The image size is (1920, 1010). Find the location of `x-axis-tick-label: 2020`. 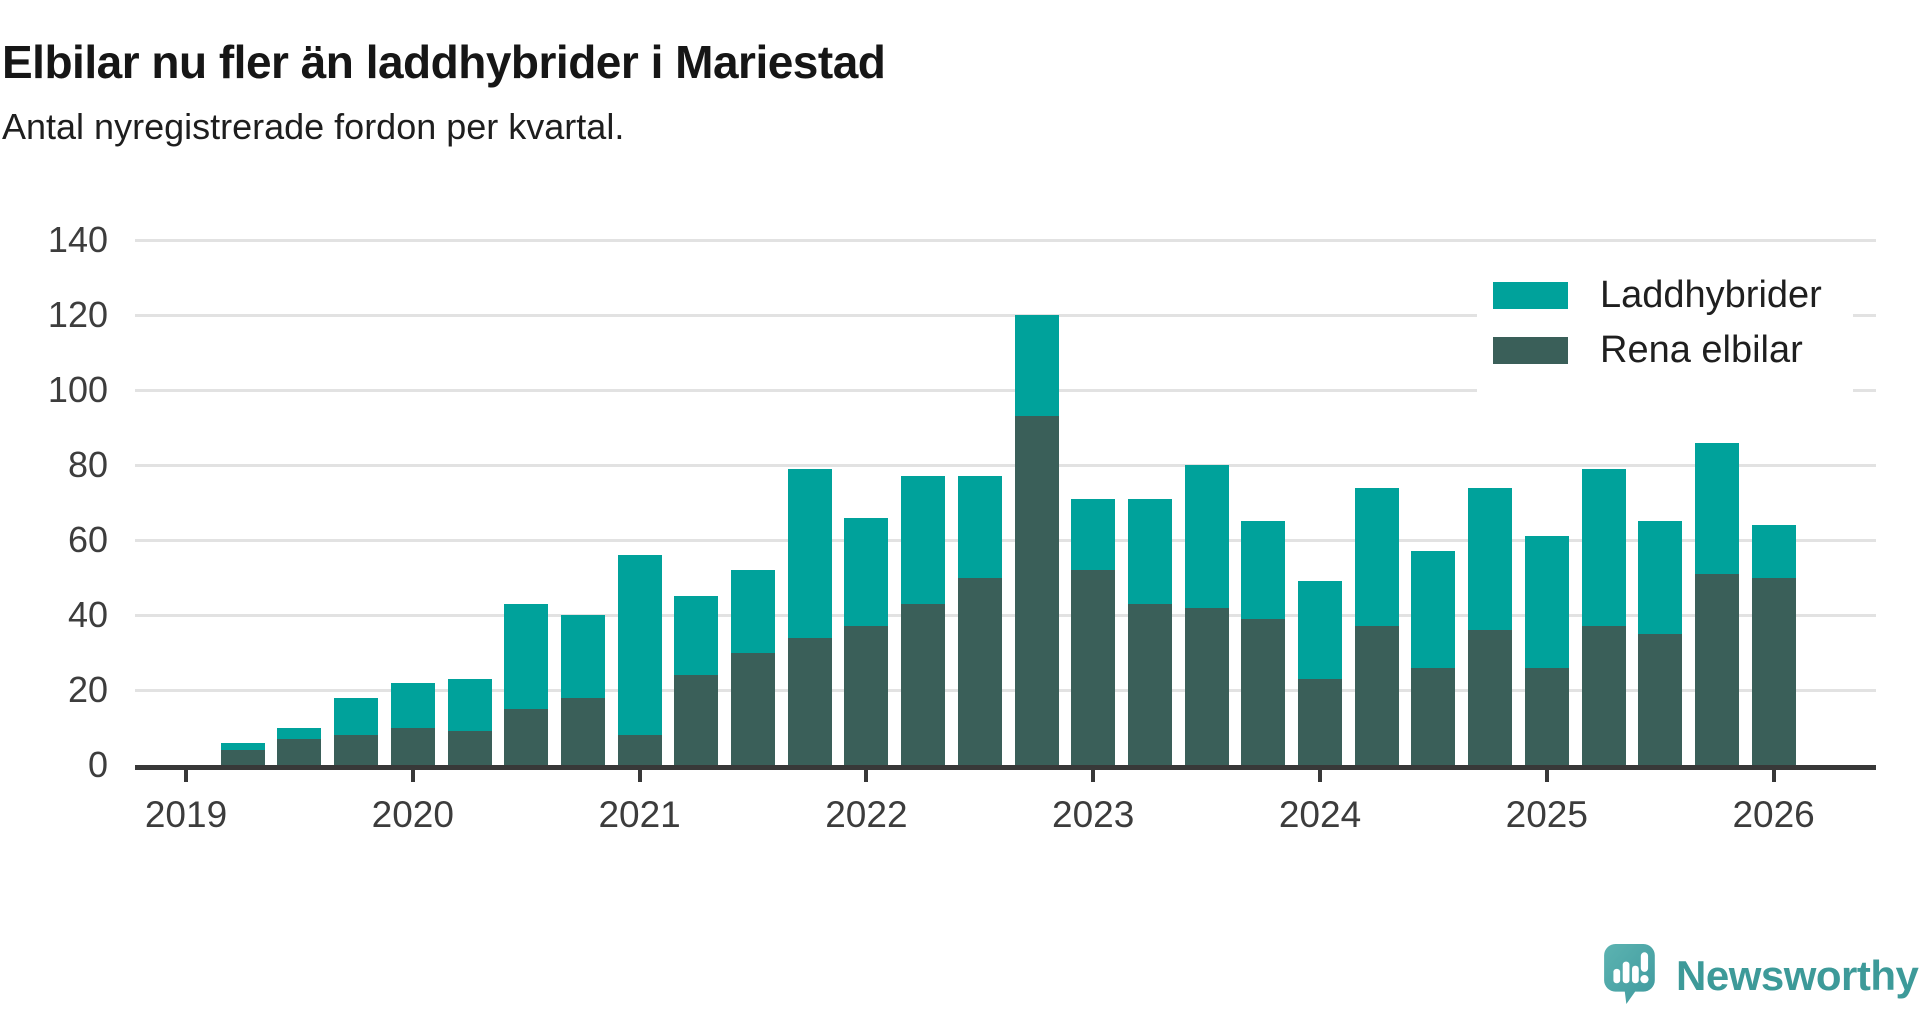

x-axis-tick-label: 2020 is located at coordinates (412, 814).